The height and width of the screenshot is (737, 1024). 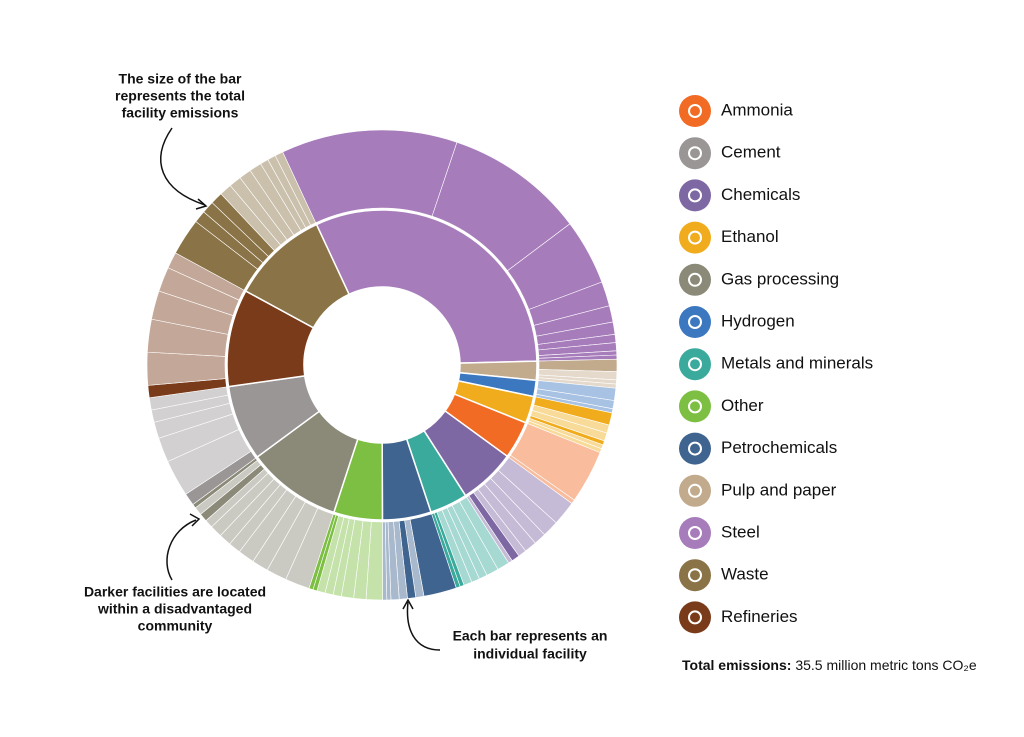 I want to click on legend-label: Cement, so click(x=751, y=152).